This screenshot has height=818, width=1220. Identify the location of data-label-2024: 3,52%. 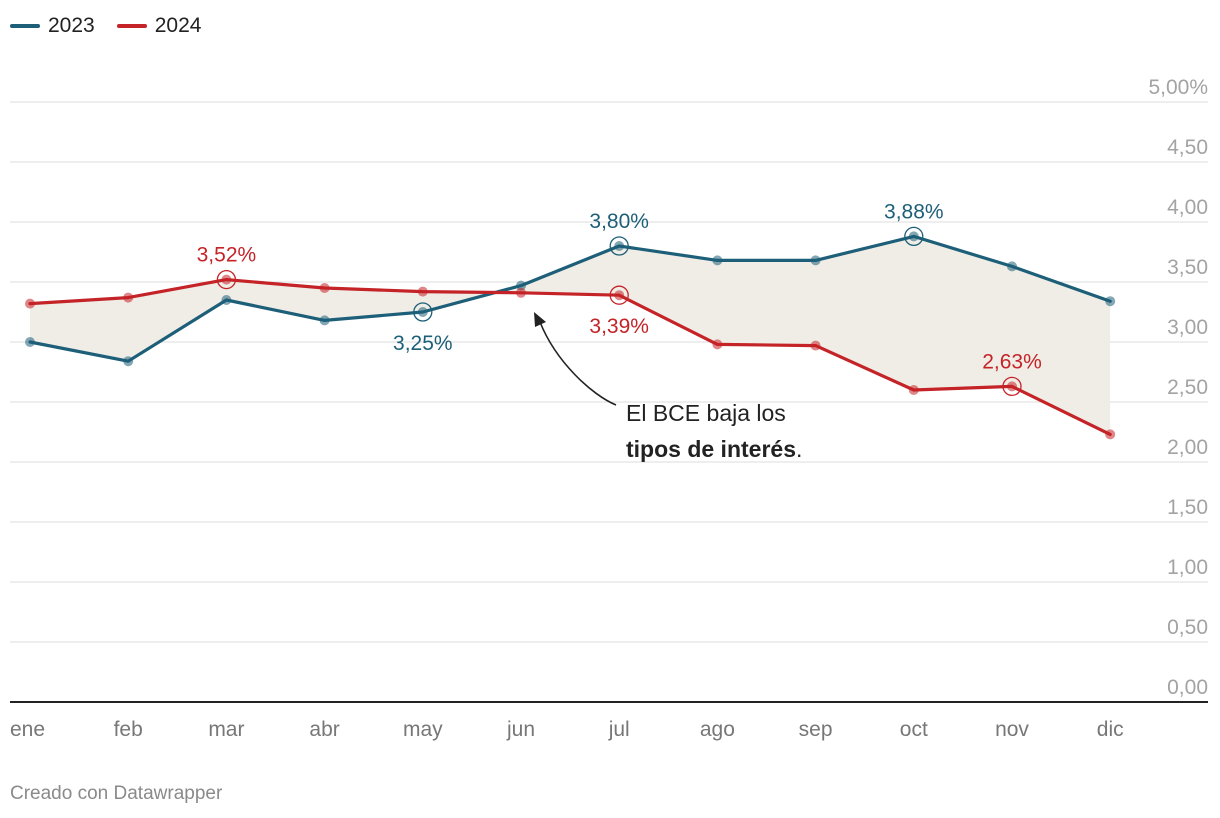
(227, 255).